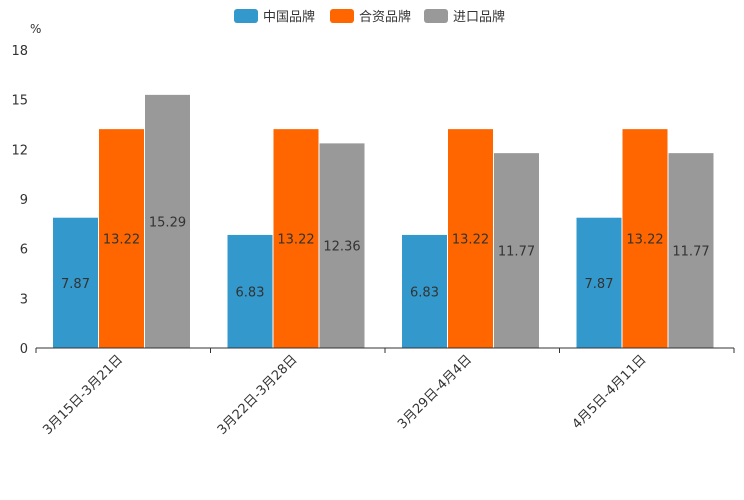 The height and width of the screenshot is (500, 744). I want to click on y-tick-label: 0, so click(24, 349).